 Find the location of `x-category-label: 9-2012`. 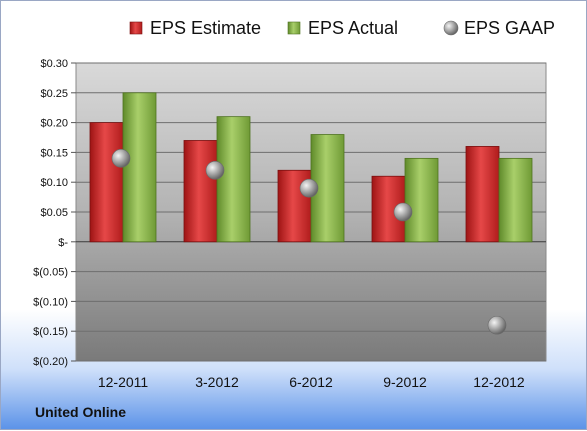

x-category-label: 9-2012 is located at coordinates (405, 382).